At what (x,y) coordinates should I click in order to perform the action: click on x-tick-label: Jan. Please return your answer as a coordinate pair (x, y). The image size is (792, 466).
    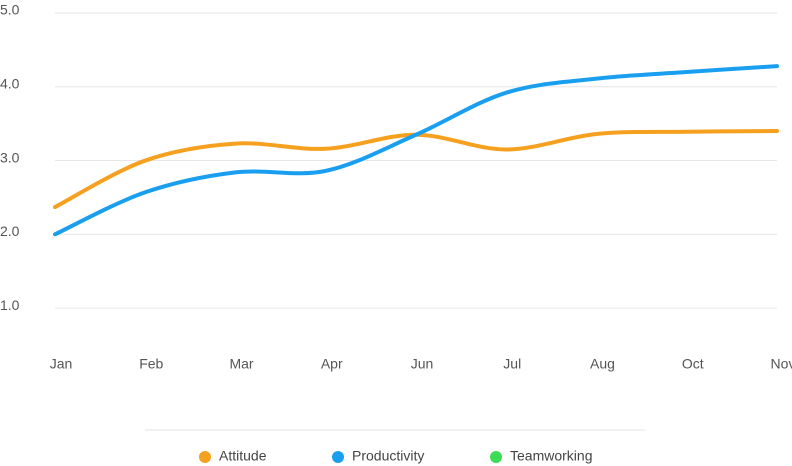
    Looking at the image, I should click on (61, 364).